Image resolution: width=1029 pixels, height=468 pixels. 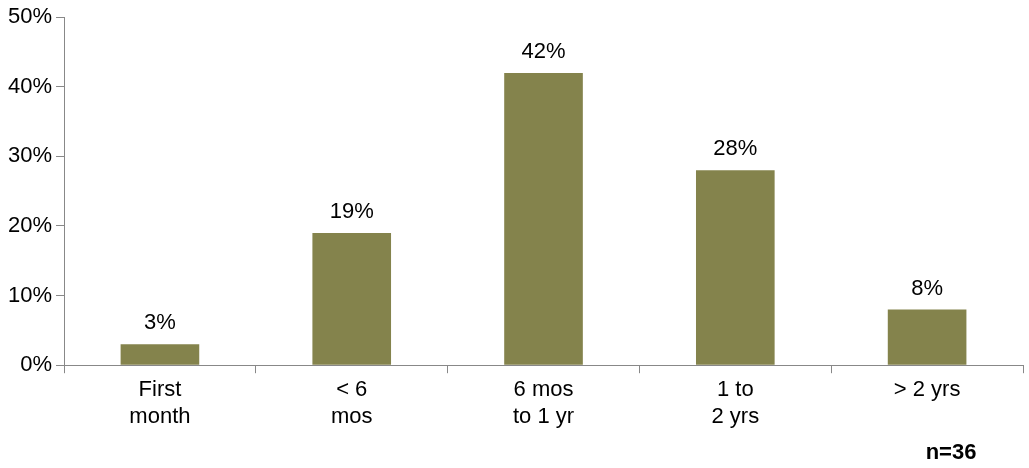 What do you see at coordinates (735, 148) in the screenshot?
I see `data-label: 28%` at bounding box center [735, 148].